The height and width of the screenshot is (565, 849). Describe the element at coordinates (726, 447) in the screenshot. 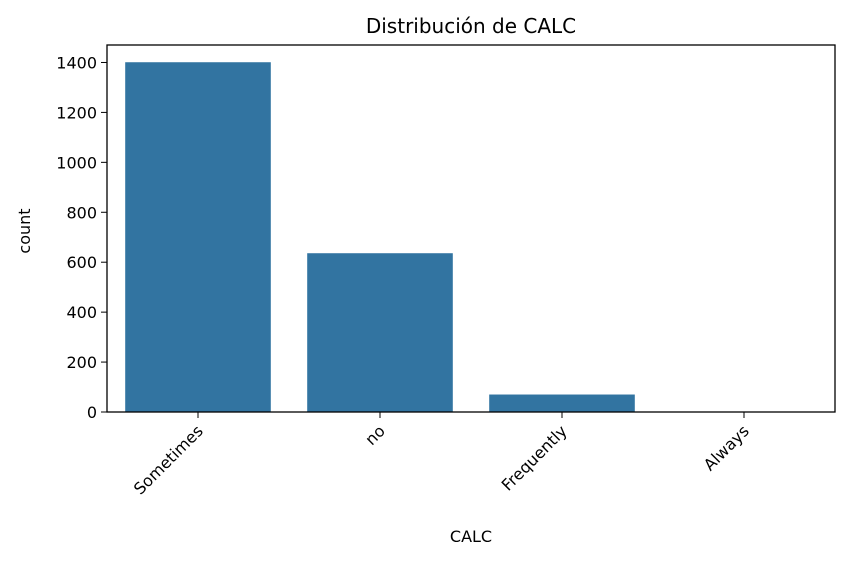

I see `x-tick-label-always: Always` at that location.